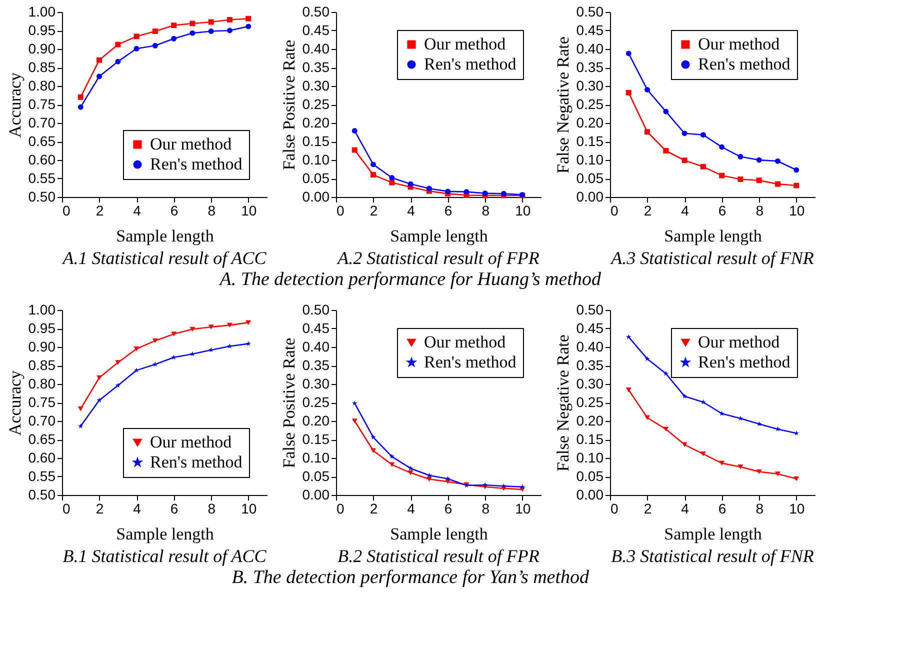 The image size is (915, 646). I want to click on y-tick-label: 0.60, so click(42, 160).